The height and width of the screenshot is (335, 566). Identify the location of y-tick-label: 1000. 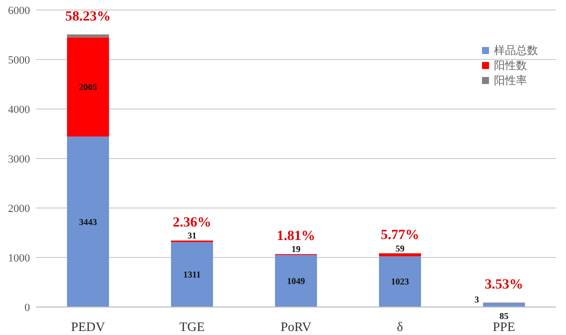
(19, 258).